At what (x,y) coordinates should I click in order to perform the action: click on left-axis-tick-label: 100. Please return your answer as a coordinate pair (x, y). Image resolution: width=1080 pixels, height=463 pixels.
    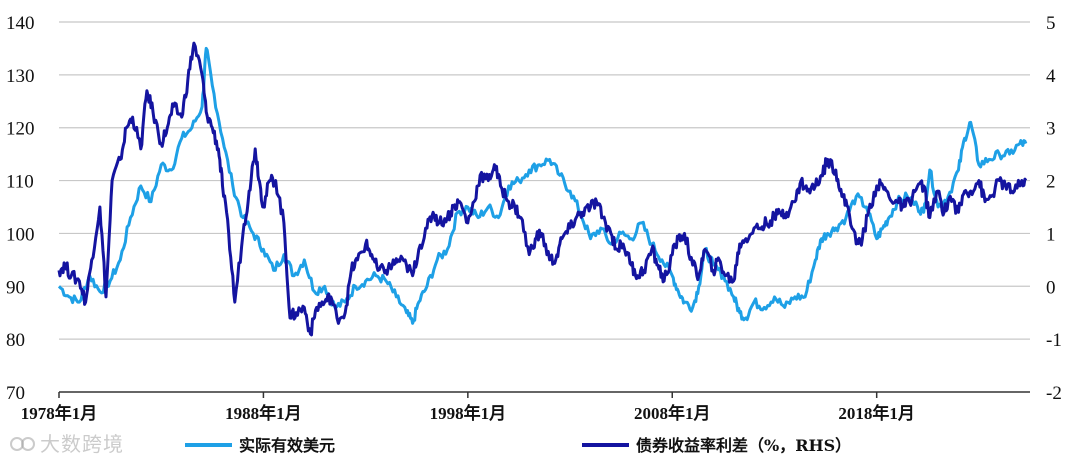
    Looking at the image, I should click on (20, 234).